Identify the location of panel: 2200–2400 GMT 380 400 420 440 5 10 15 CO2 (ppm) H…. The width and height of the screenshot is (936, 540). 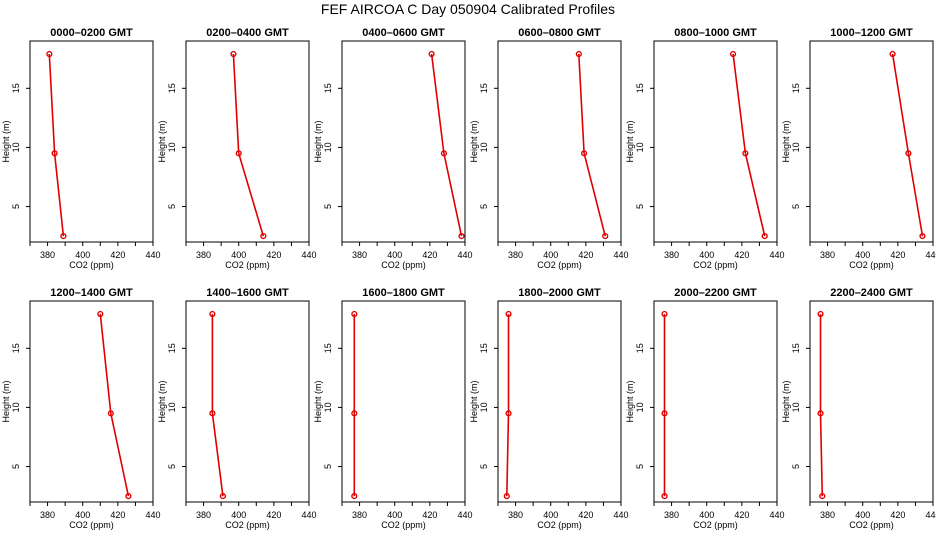
(858, 408).